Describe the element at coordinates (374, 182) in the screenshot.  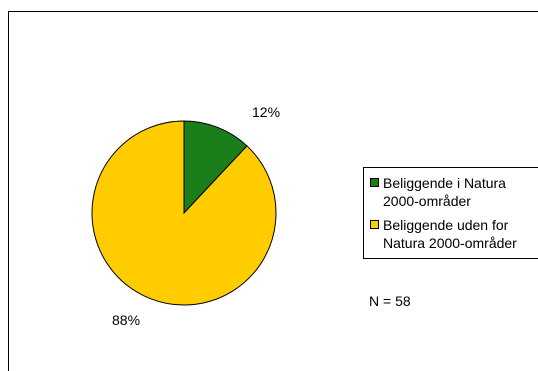
I see `legend-swatch-green` at that location.